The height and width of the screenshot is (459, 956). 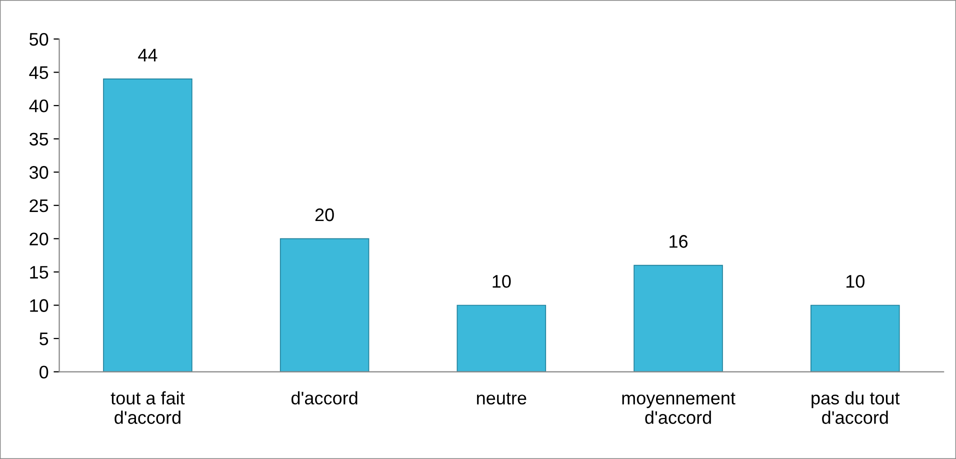 I want to click on y-tick-label: 30, so click(x=38, y=172).